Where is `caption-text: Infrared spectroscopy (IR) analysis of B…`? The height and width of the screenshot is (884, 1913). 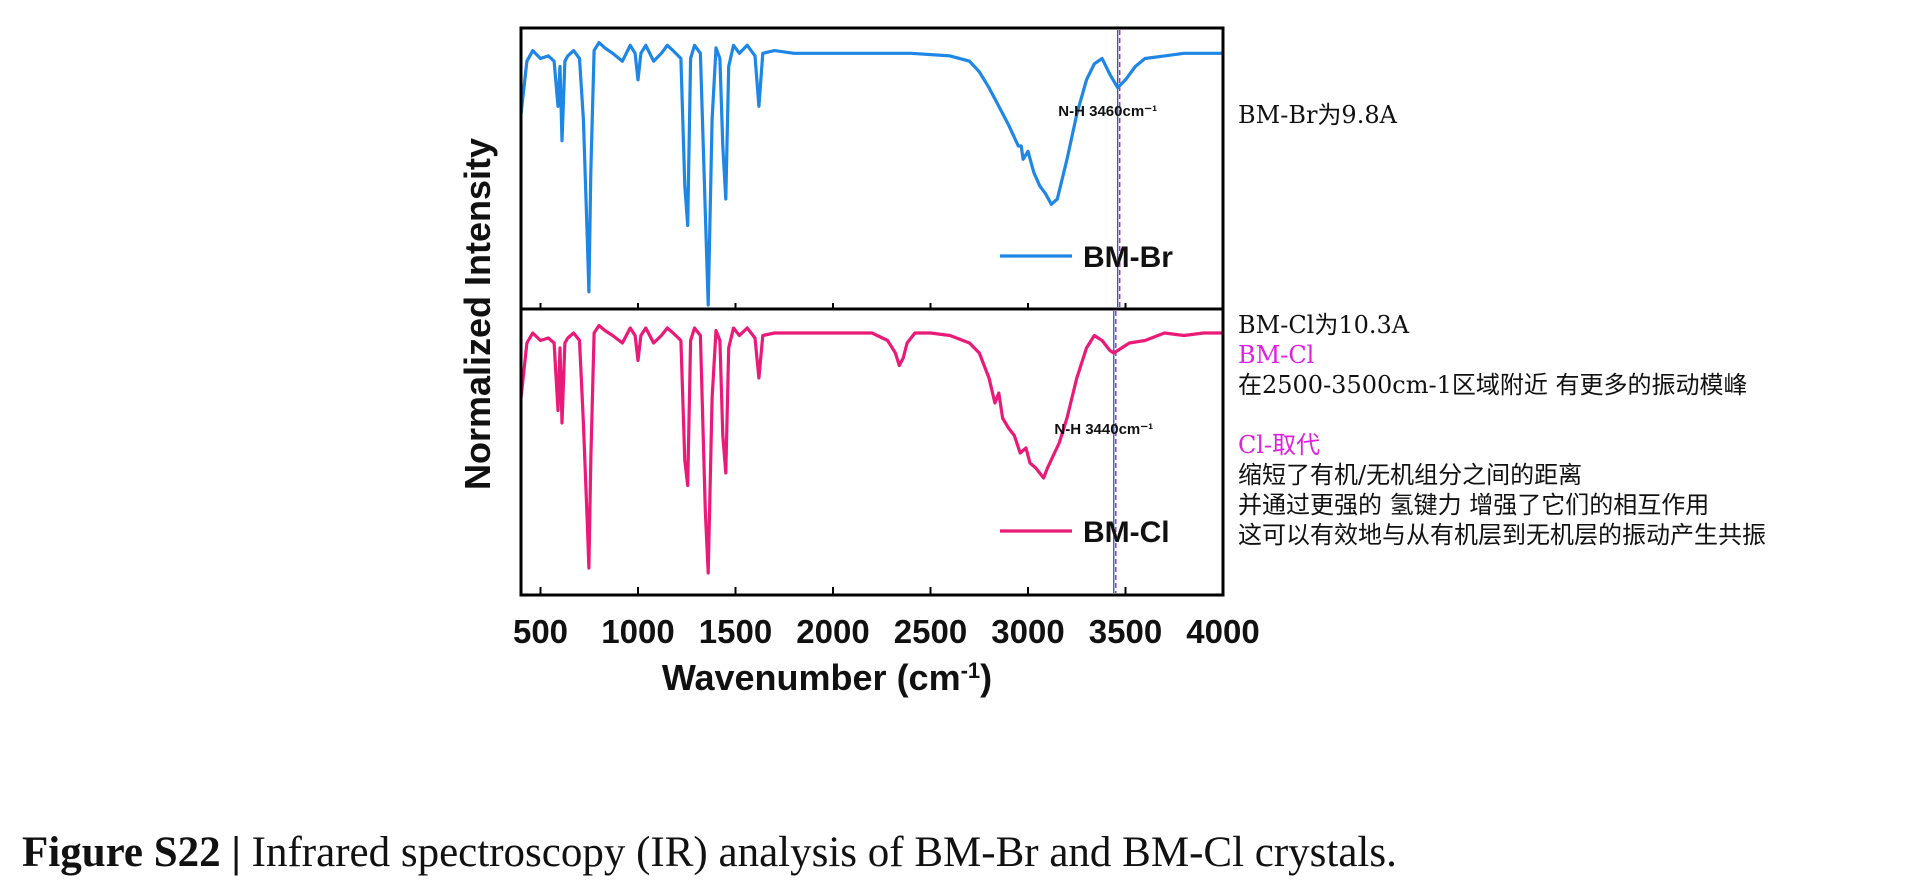
caption-text: Infrared spectroscopy (IR) analysis of B… is located at coordinates (818, 852).